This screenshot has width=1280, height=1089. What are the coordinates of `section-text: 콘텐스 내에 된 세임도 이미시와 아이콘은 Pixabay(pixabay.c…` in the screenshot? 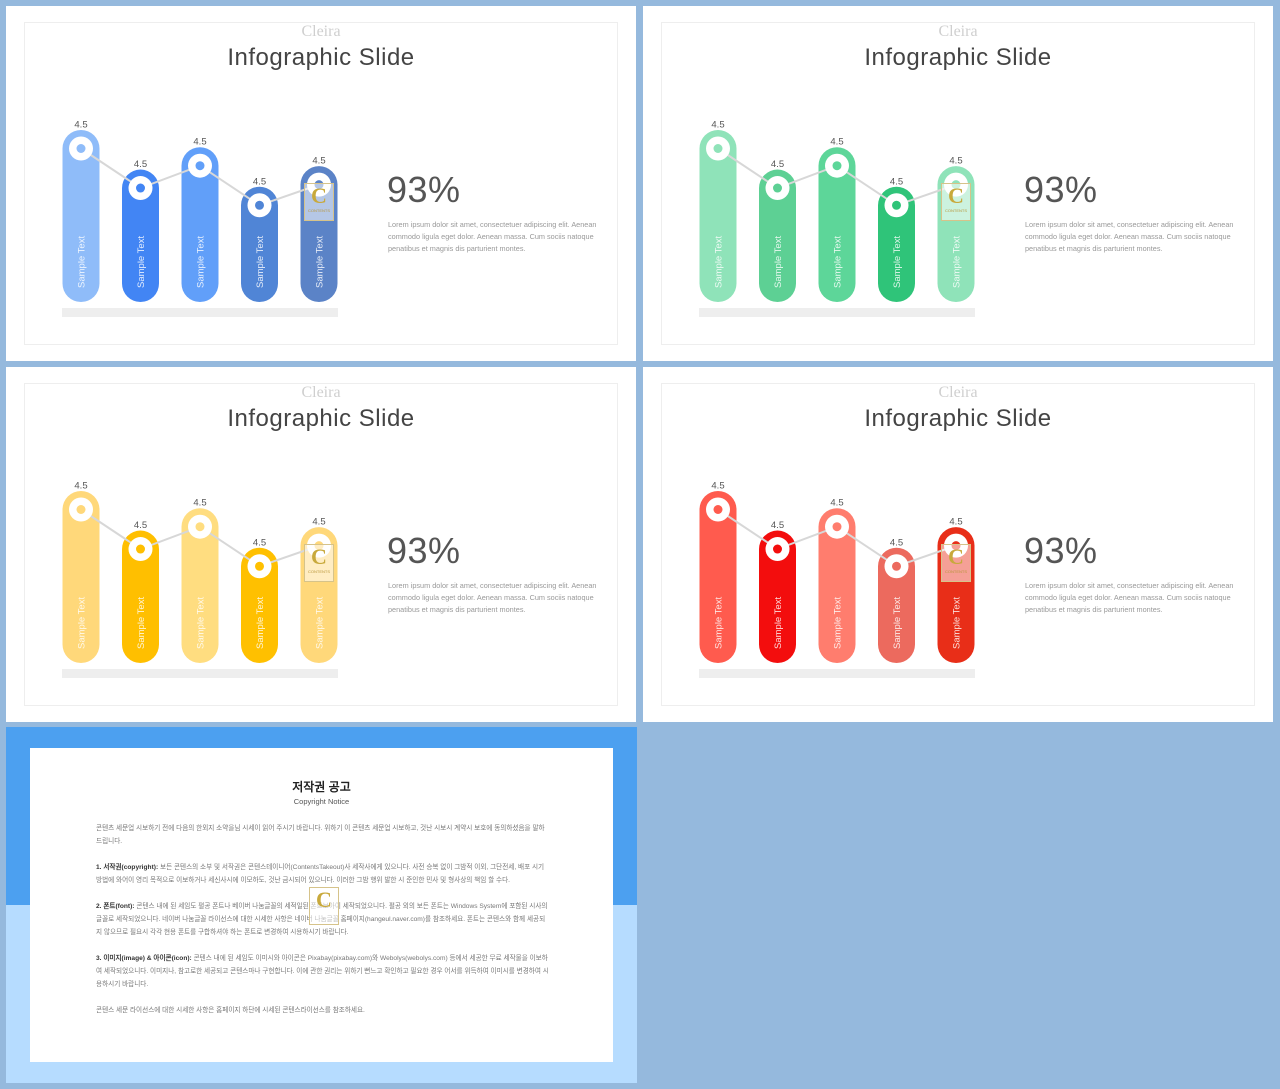 It's located at (322, 971).